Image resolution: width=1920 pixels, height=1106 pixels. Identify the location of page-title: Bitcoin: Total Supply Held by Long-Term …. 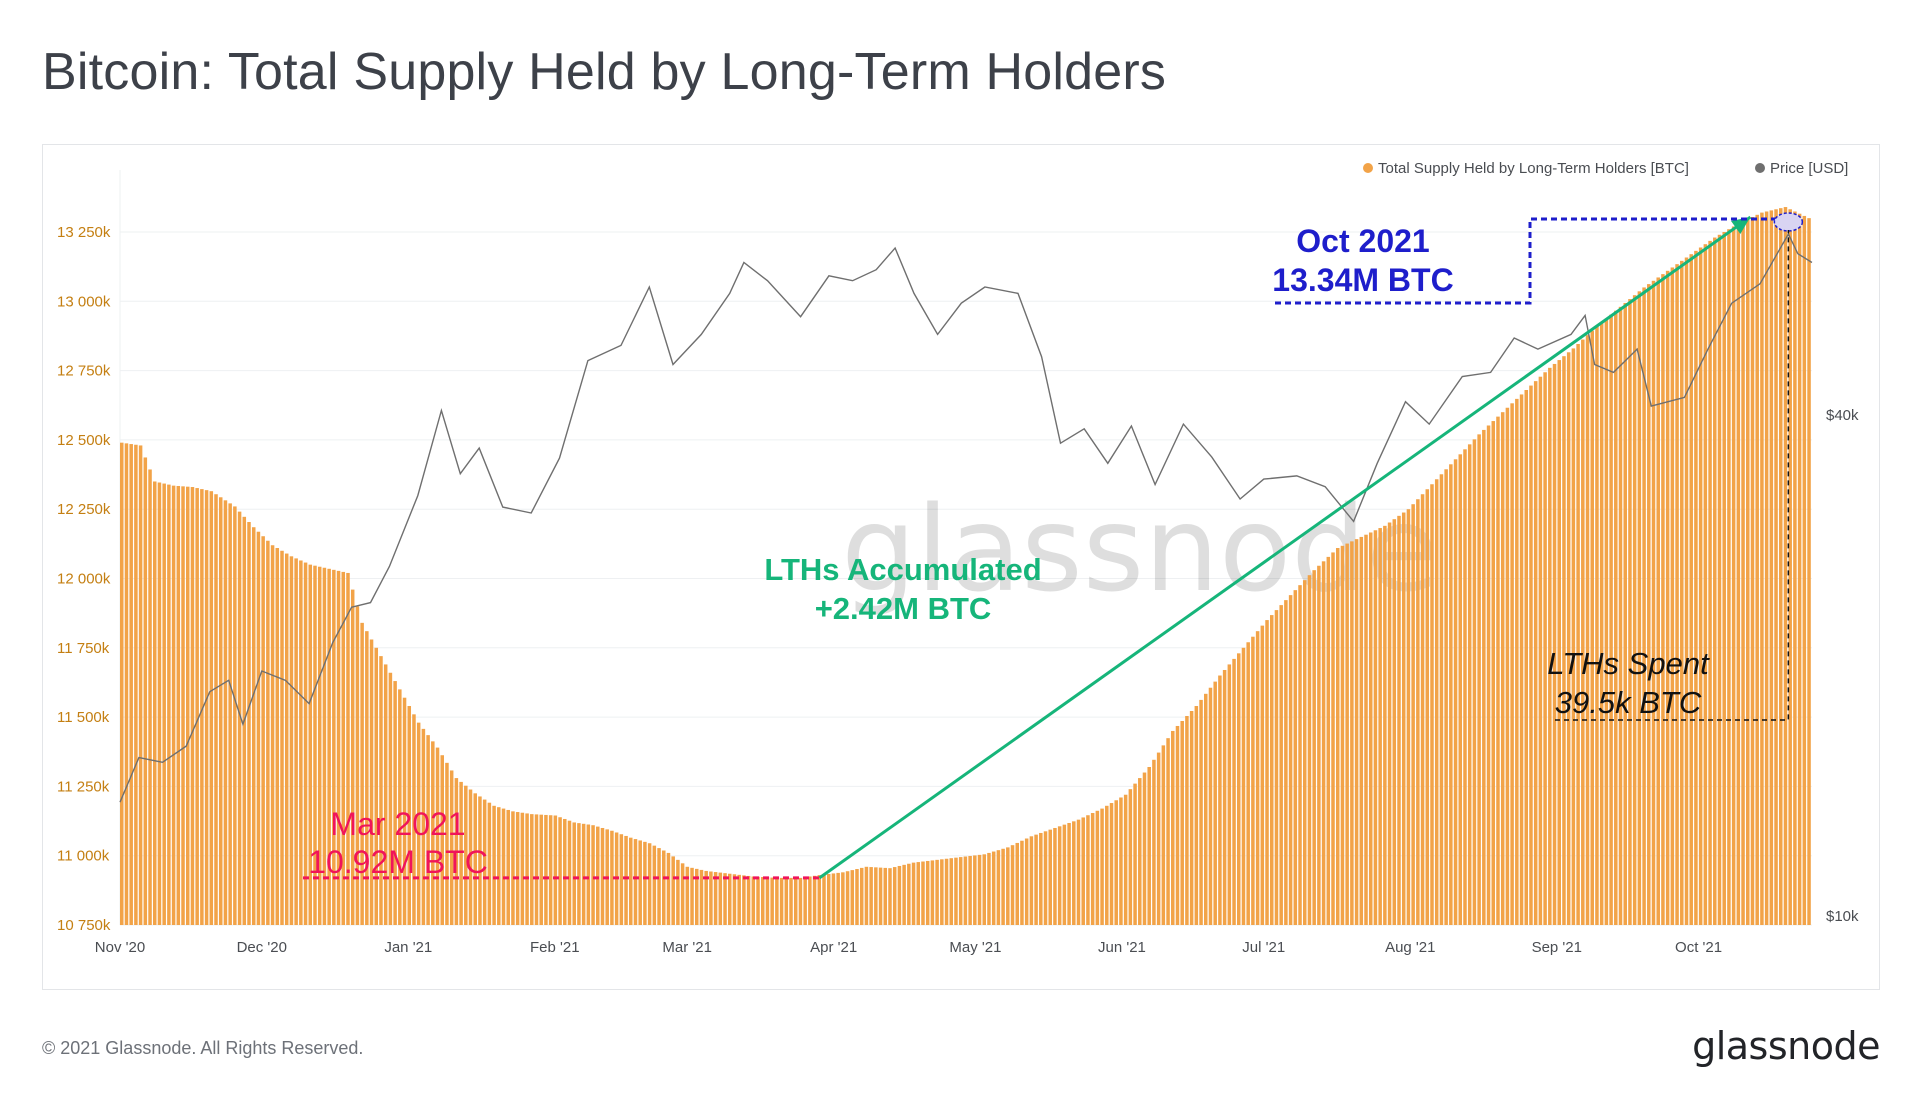
(604, 72).